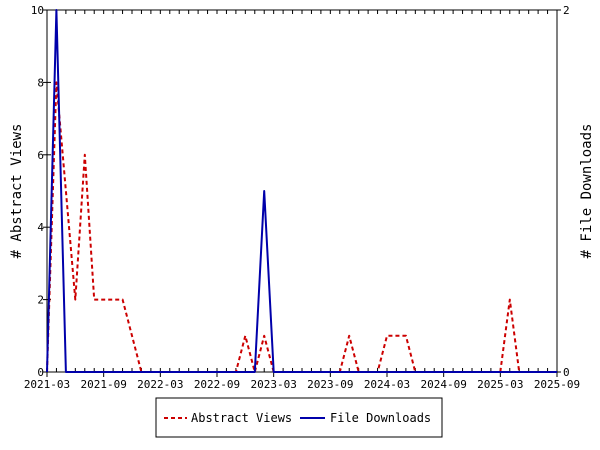 This screenshot has width=600, height=450. I want to click on x-tick-label: 2021-03, so click(47, 384).